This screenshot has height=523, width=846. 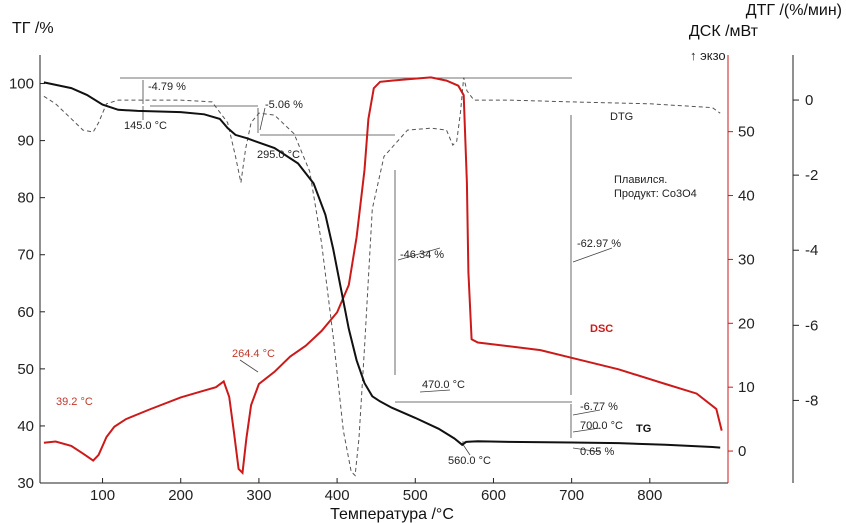 What do you see at coordinates (724, 31) in the screenshot?
I see `y-right1-title: ДСК /мВт` at bounding box center [724, 31].